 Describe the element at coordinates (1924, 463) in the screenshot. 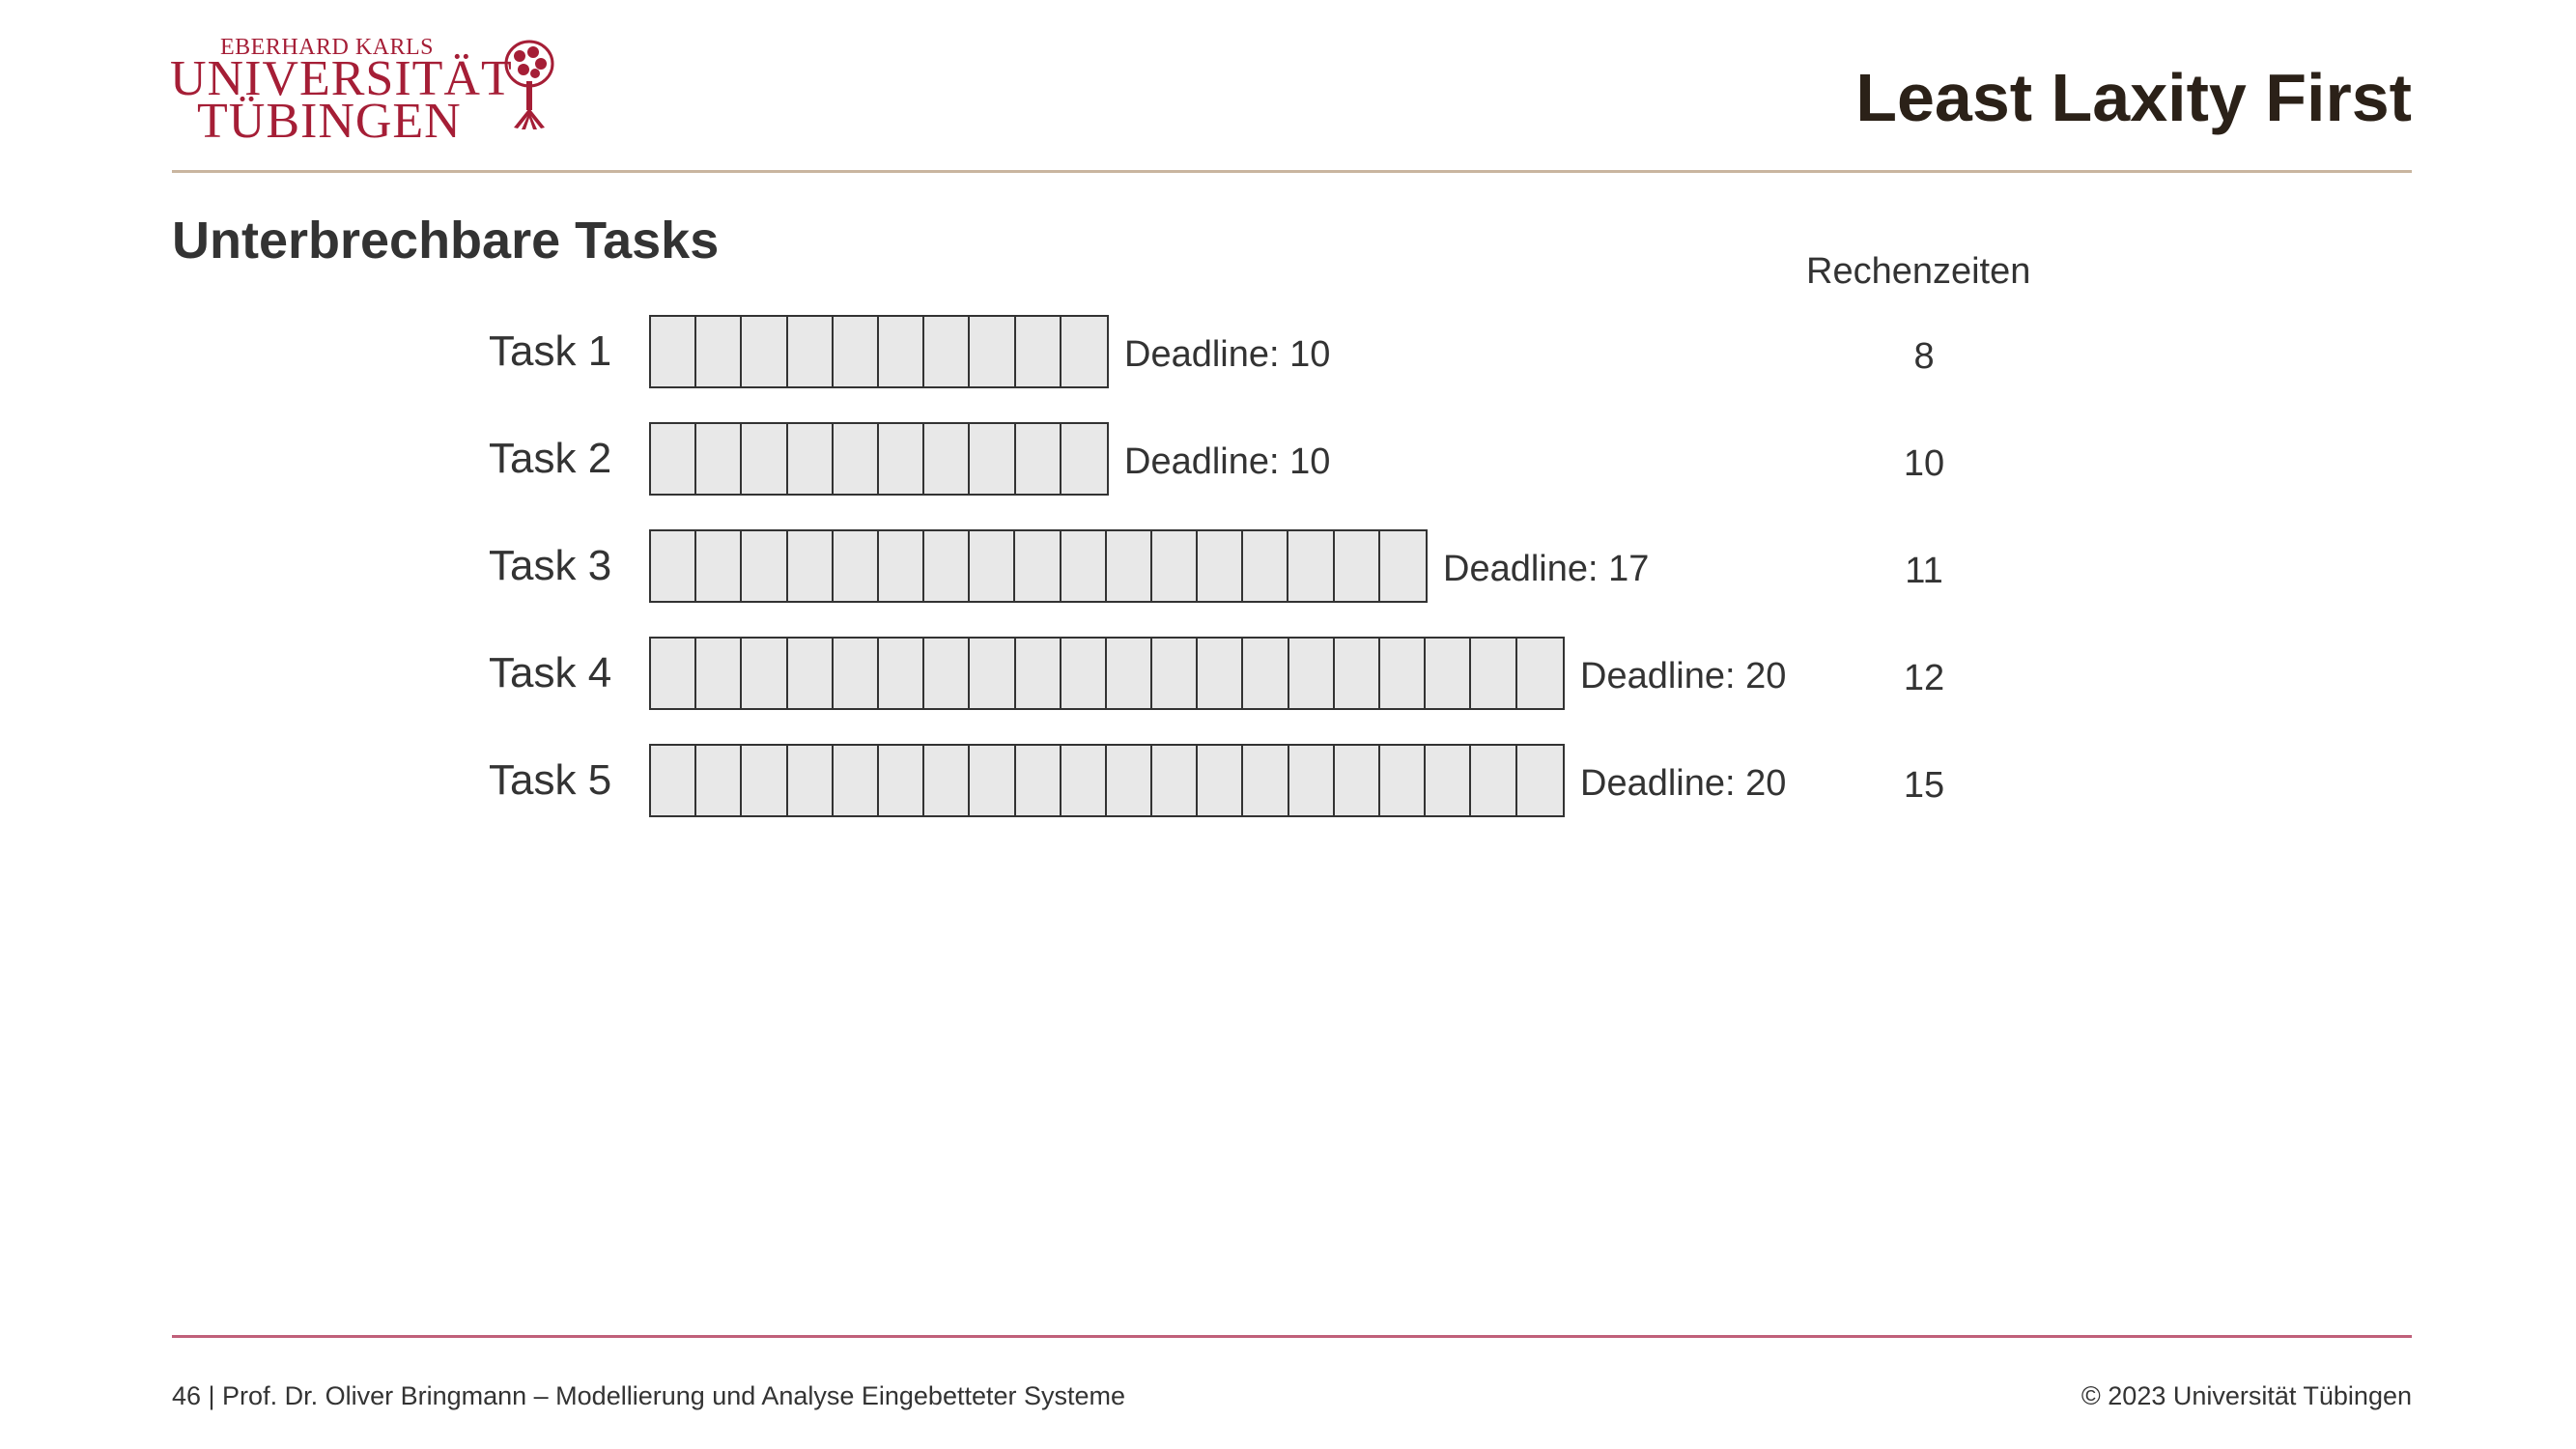

I see `computation-time-value: 10` at that location.